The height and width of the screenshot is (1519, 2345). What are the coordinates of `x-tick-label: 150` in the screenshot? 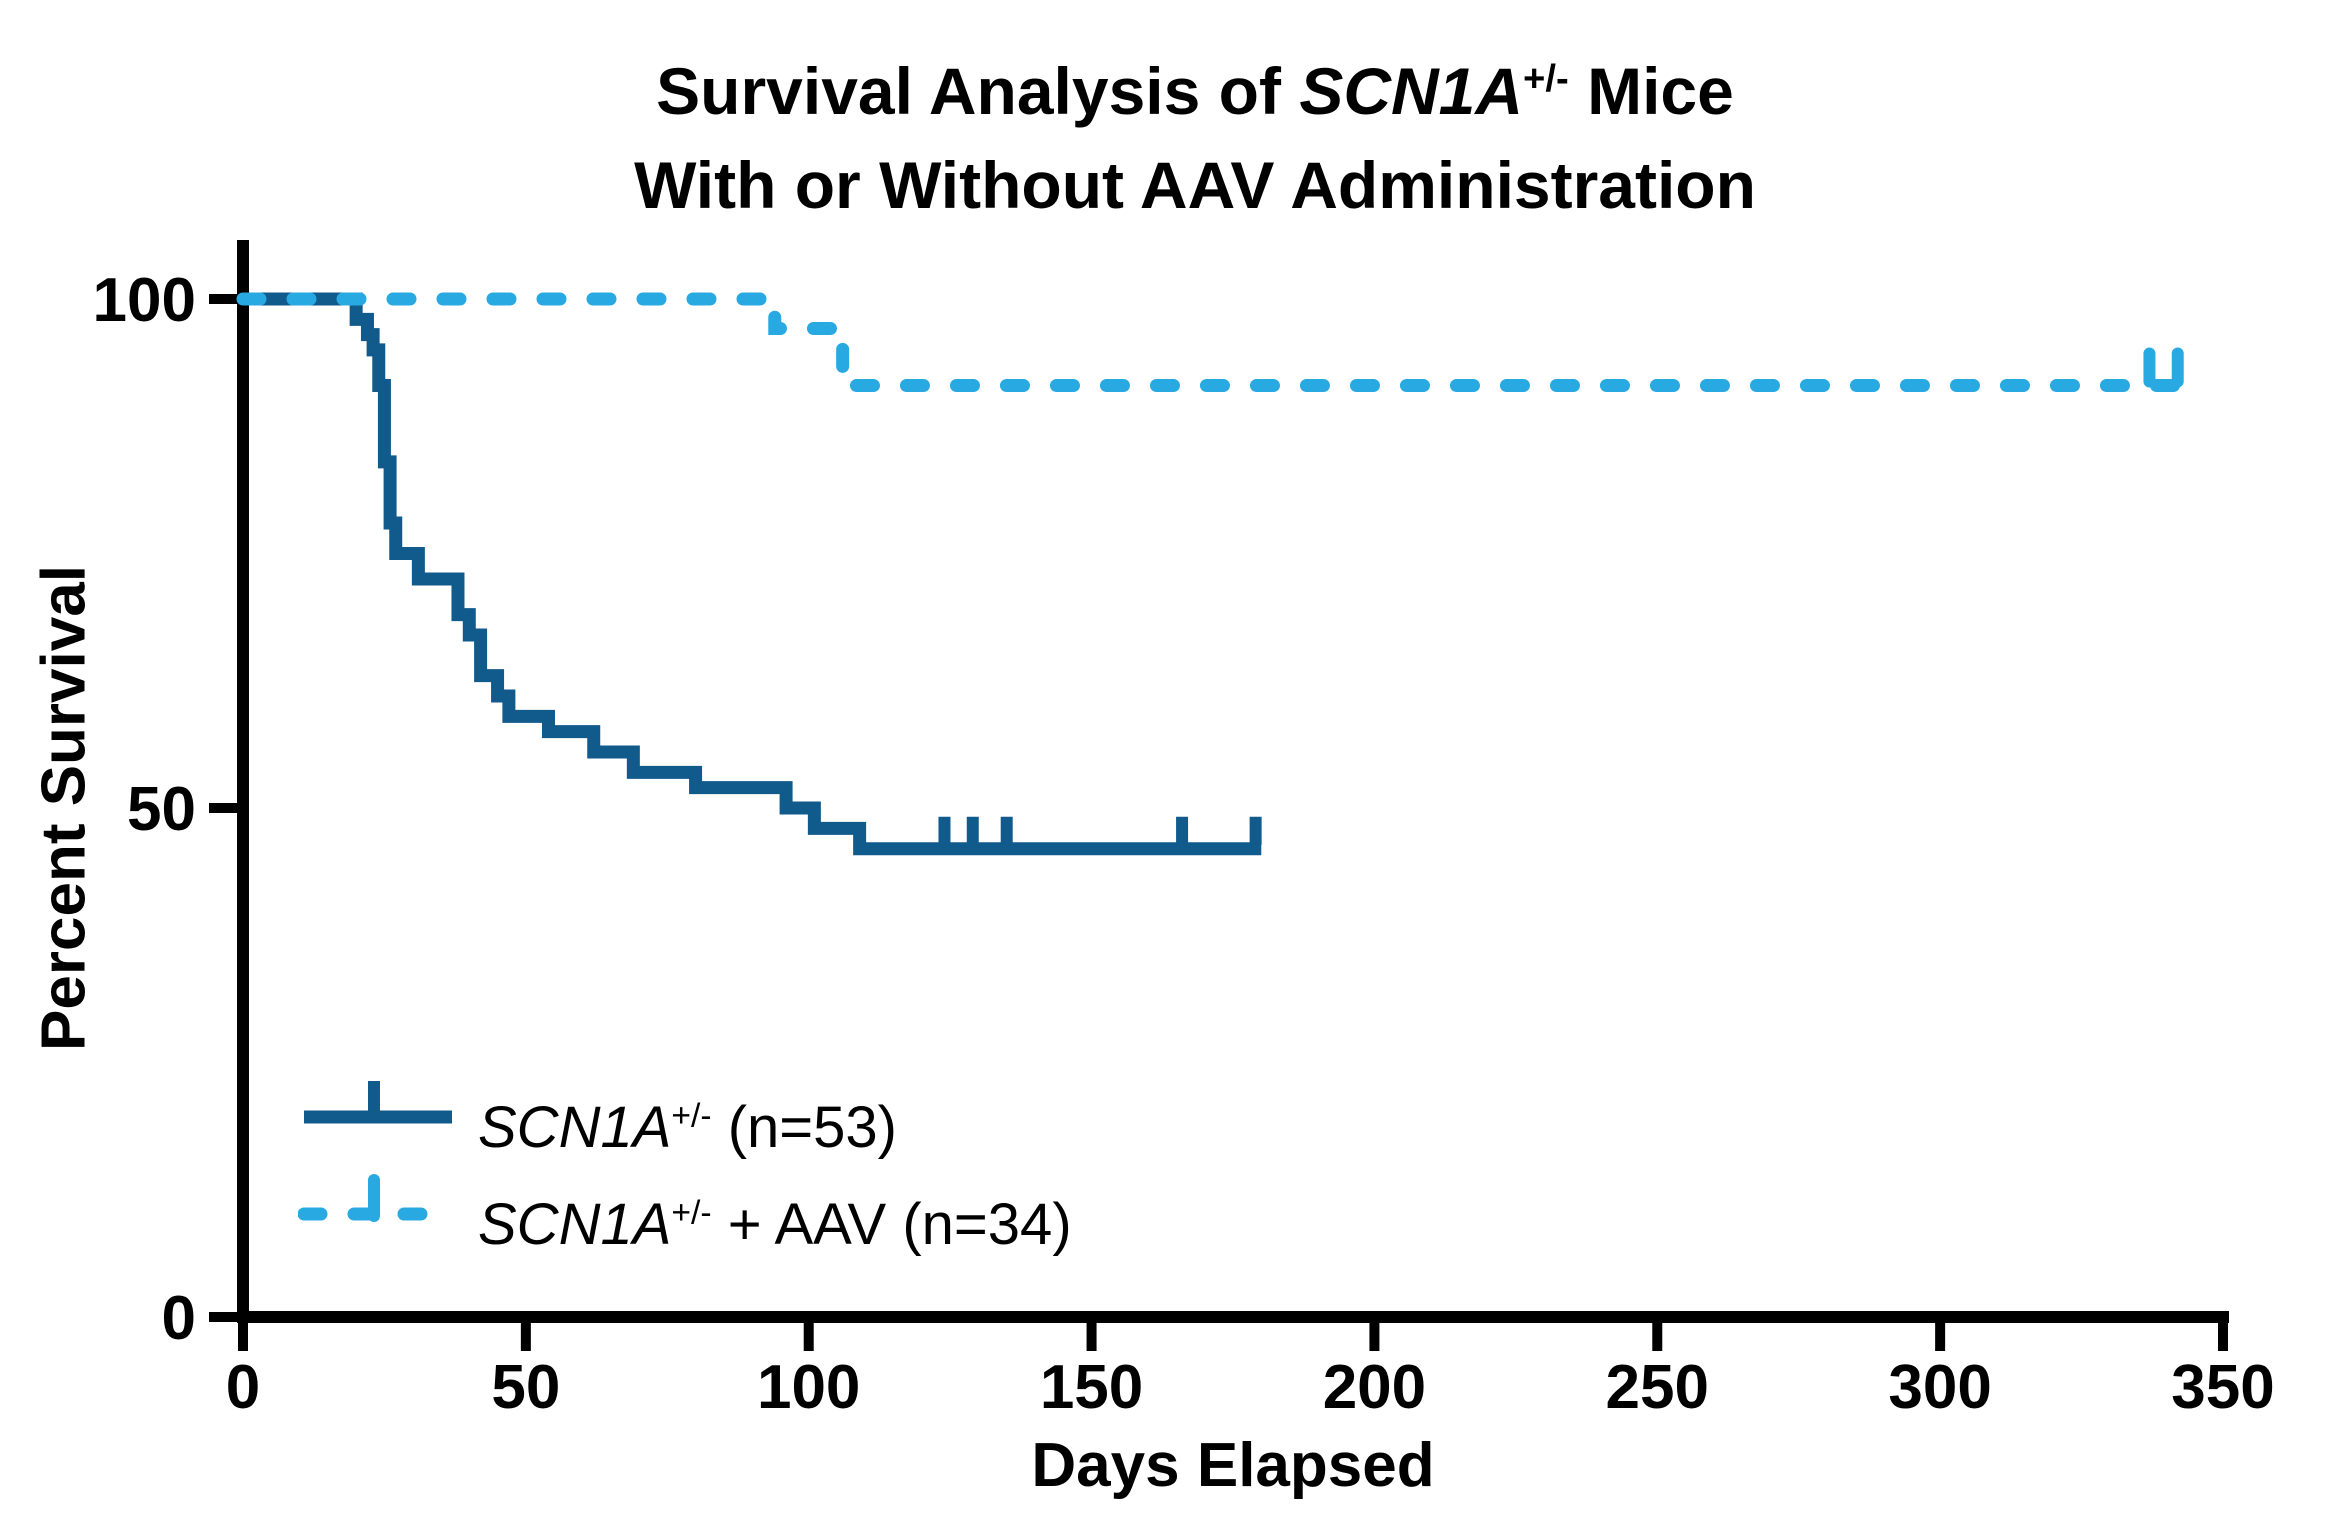 It's located at (1091, 1387).